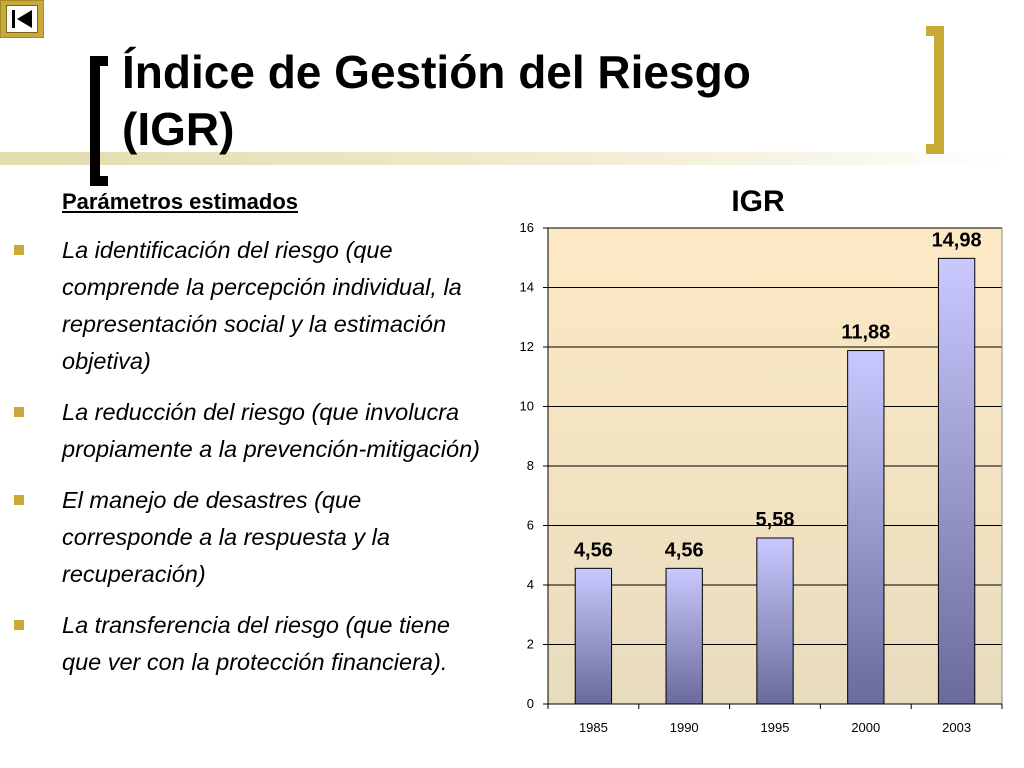 The height and width of the screenshot is (768, 1024). I want to click on x-tick-label: 1995, so click(775, 727).